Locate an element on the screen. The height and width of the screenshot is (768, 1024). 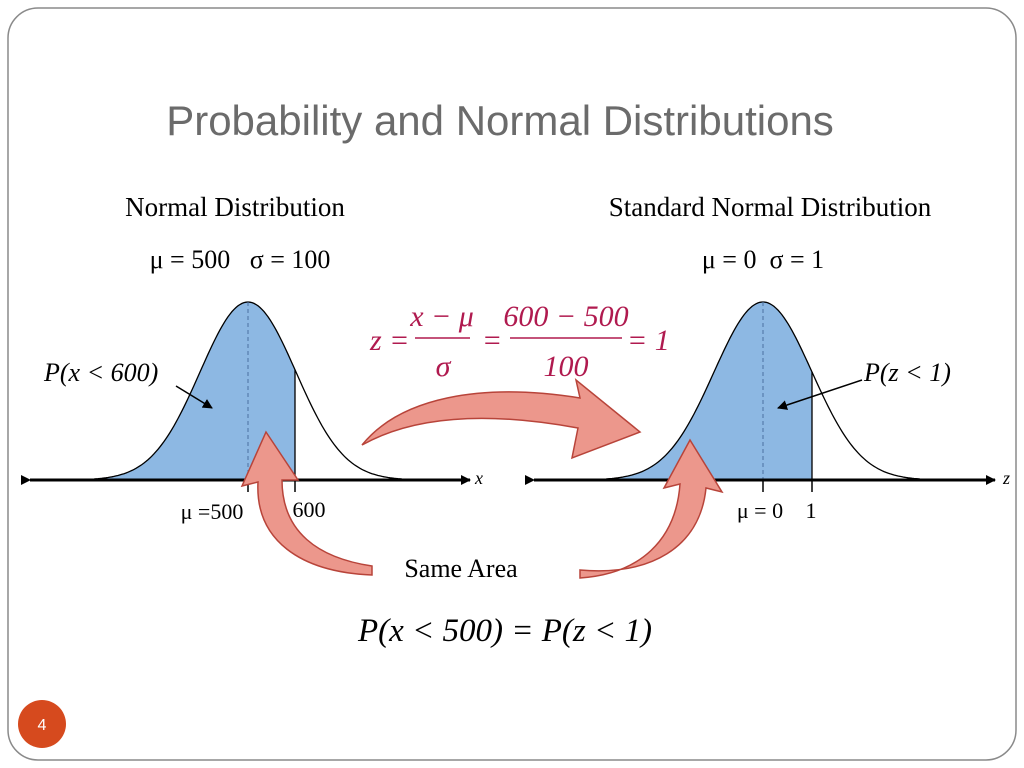
formula-result: = 1 is located at coordinates (648, 340).